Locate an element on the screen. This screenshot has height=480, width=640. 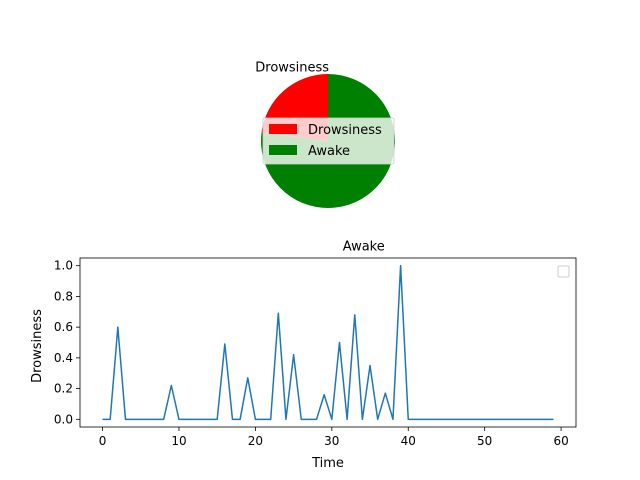
x-tick-label: 10 is located at coordinates (178, 441).